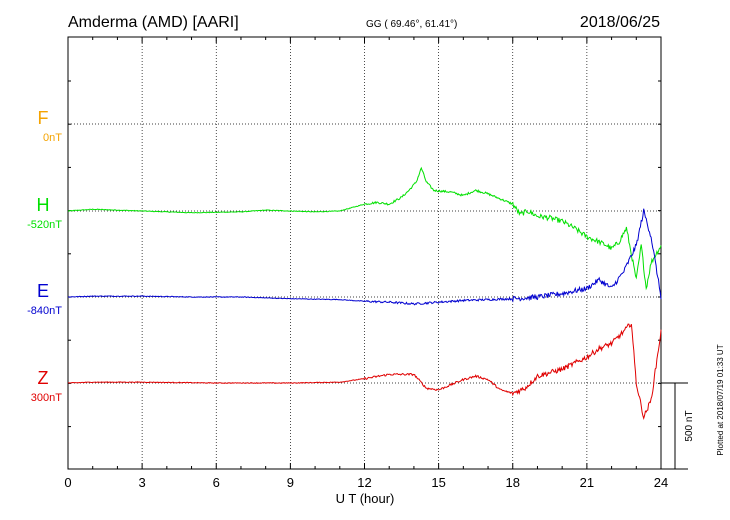 The width and height of the screenshot is (730, 520). I want to click on x-tick-label: 24, so click(661, 482).